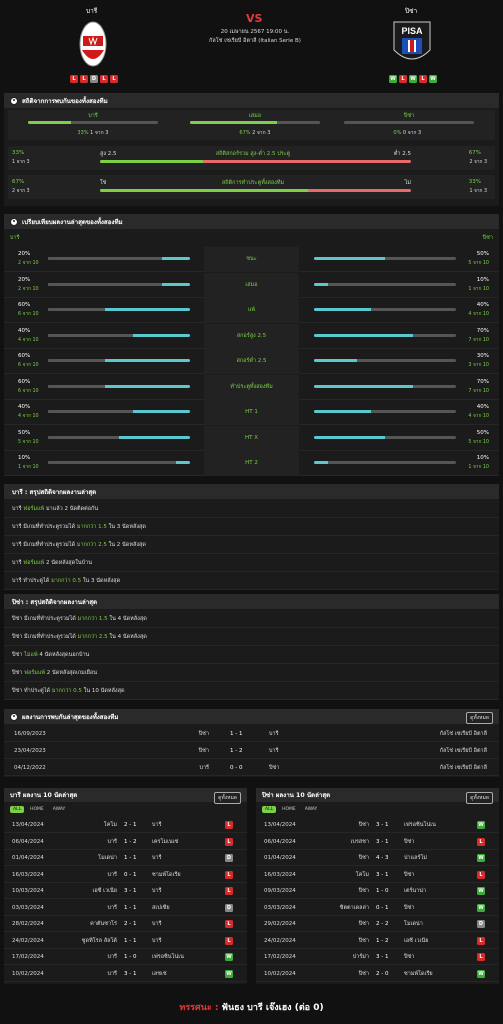 This screenshot has height=1024, width=503. Describe the element at coordinates (18, 563) in the screenshot. I see `summary-text: บารี` at that location.